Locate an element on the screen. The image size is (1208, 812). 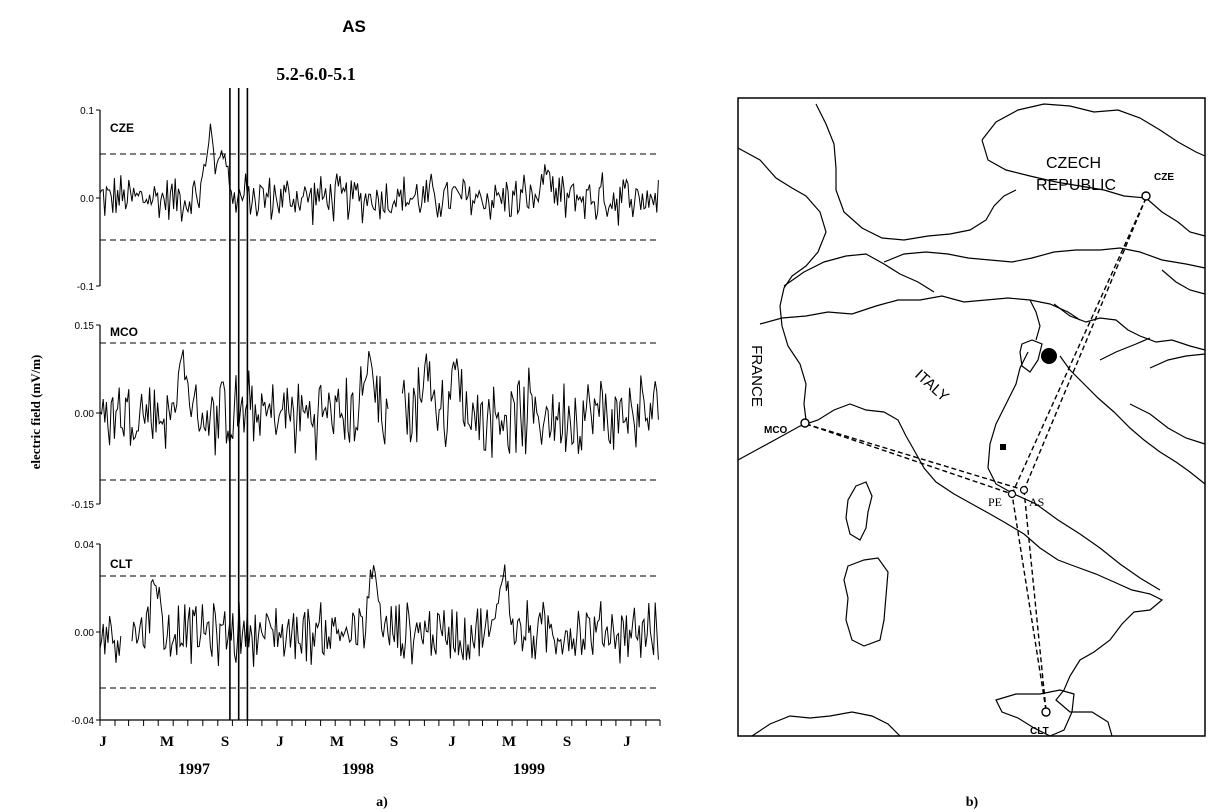
series-path-clt is located at coordinates (379, 615).